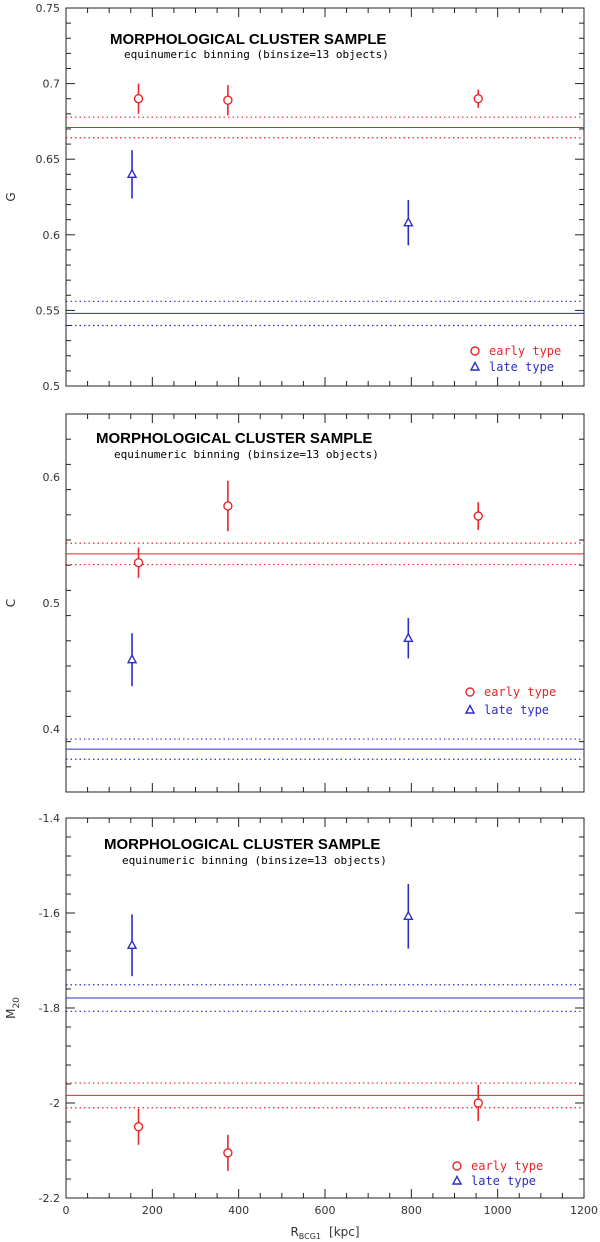 The width and height of the screenshot is (600, 1242). What do you see at coordinates (152, 1210) in the screenshot?
I see `x-tick-label: 200` at bounding box center [152, 1210].